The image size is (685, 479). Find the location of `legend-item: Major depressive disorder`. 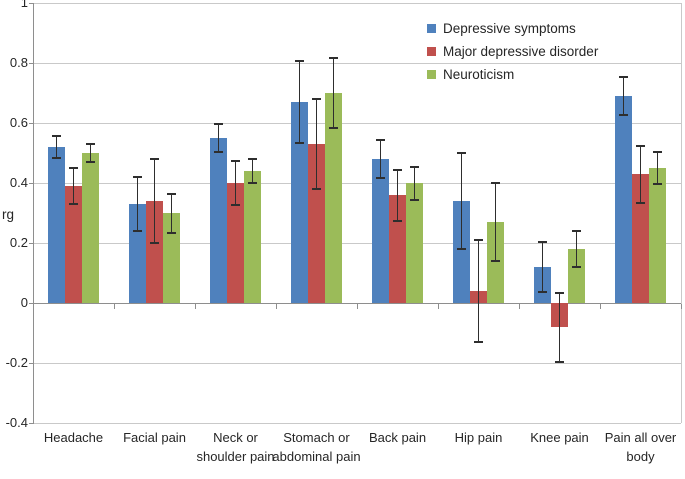

legend-item: Major depressive disorder is located at coordinates (513, 51).